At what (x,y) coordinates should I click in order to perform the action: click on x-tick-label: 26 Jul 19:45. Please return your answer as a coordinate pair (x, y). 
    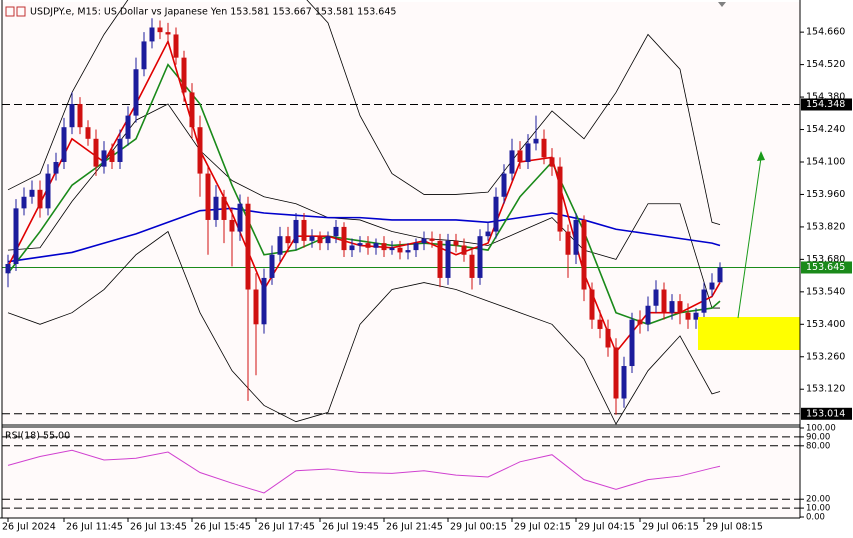
    Looking at the image, I should click on (350, 527).